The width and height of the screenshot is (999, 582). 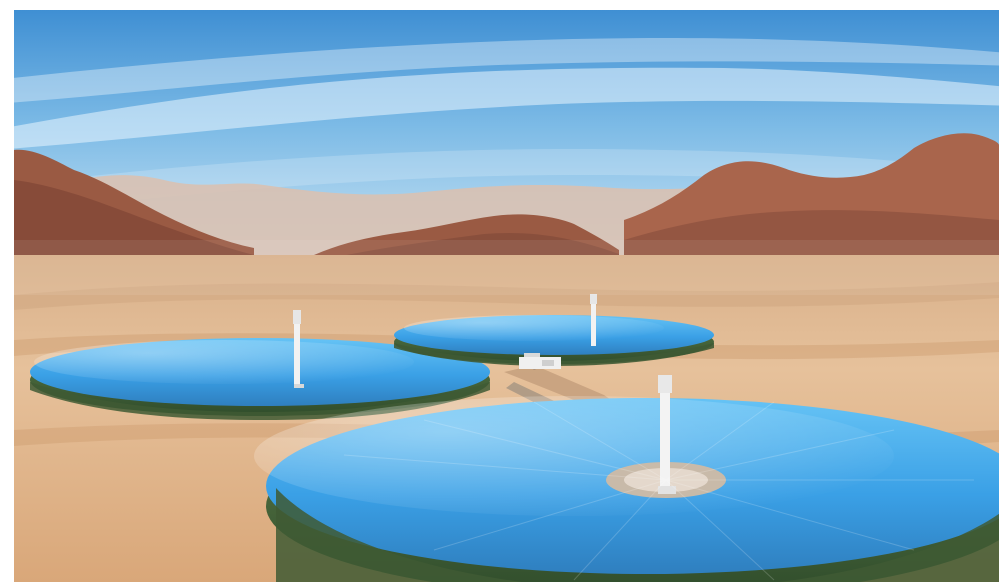 I want to click on tower-left, so click(x=297, y=350).